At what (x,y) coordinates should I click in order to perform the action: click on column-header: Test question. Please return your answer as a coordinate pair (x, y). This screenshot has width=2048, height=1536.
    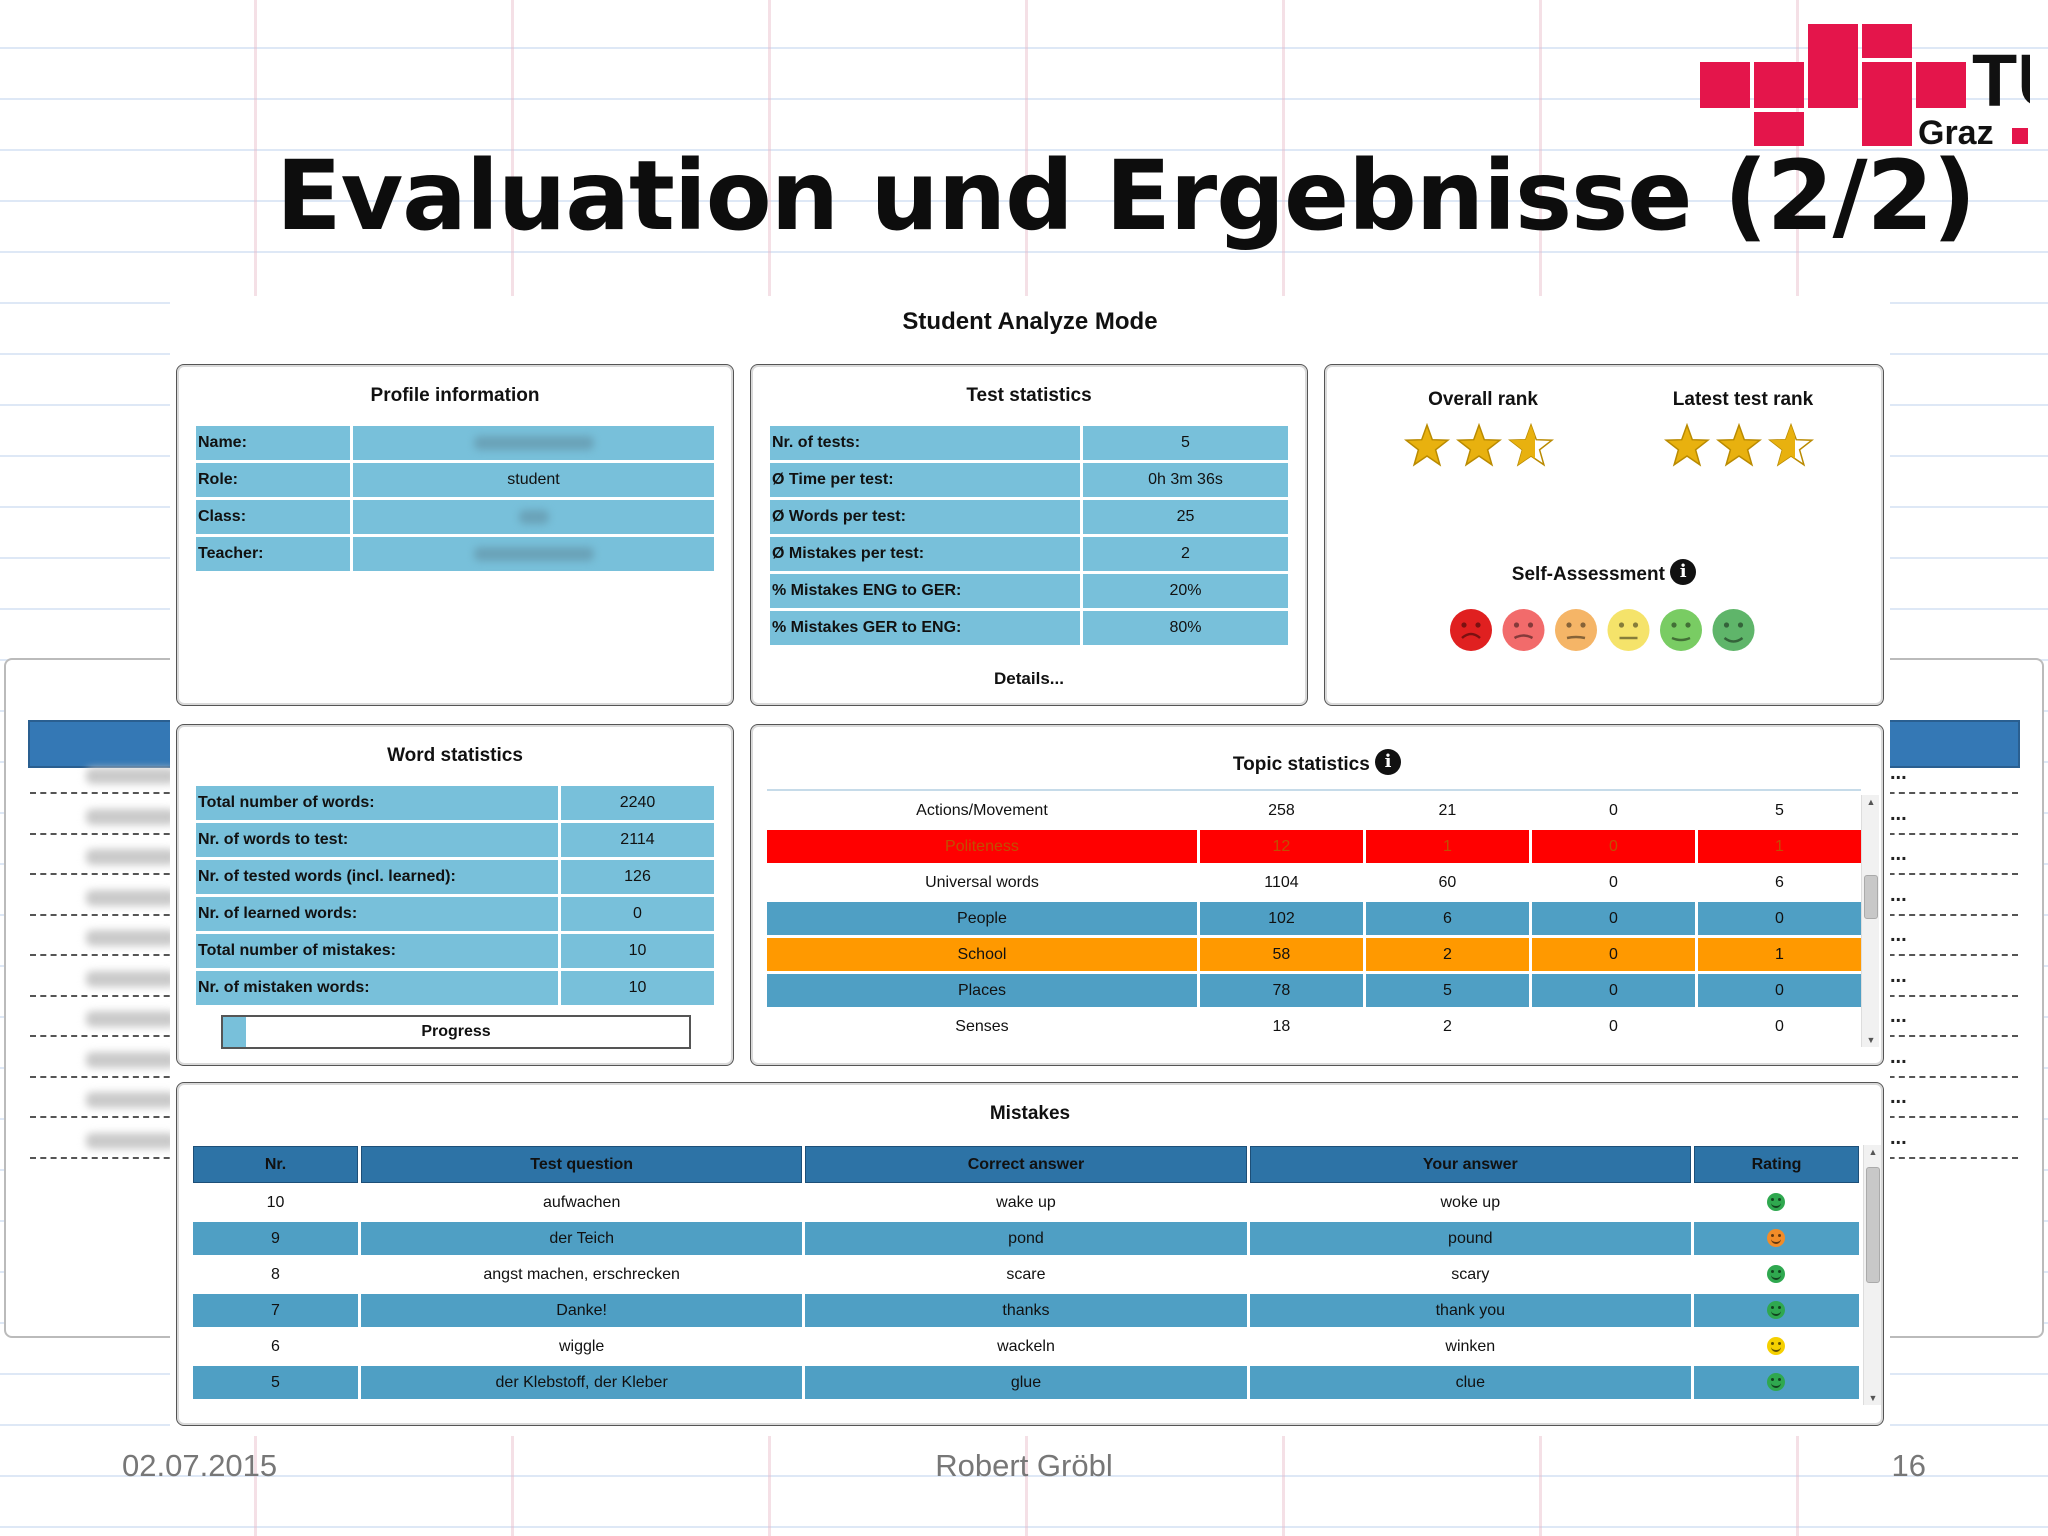
    Looking at the image, I should click on (581, 1164).